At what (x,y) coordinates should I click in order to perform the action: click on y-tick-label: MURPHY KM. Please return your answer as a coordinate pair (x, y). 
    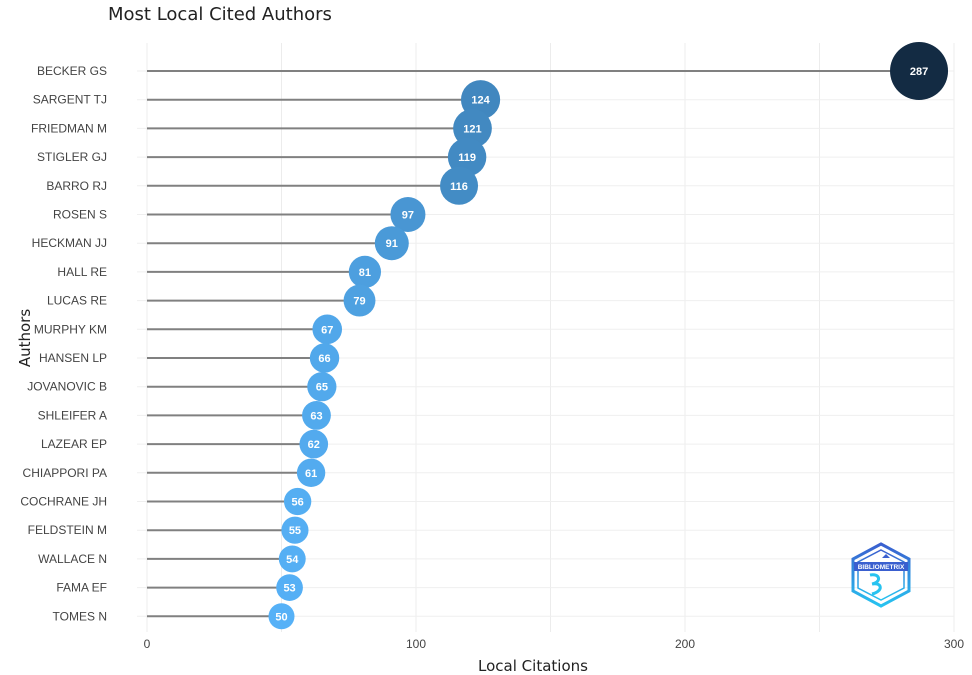
    Looking at the image, I should click on (70, 329).